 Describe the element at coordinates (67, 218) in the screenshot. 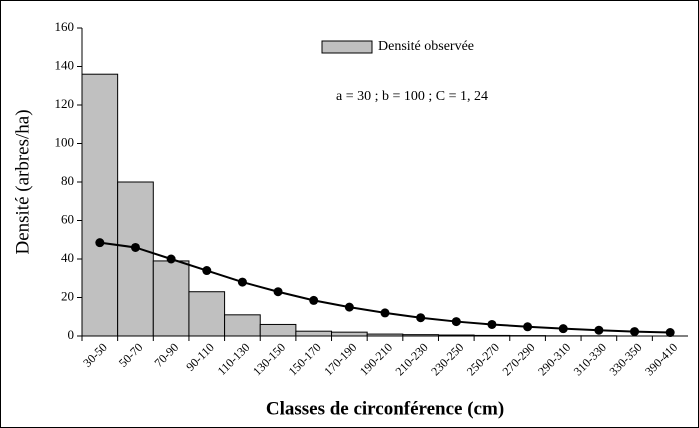

I see `y-tick-label: 60` at that location.